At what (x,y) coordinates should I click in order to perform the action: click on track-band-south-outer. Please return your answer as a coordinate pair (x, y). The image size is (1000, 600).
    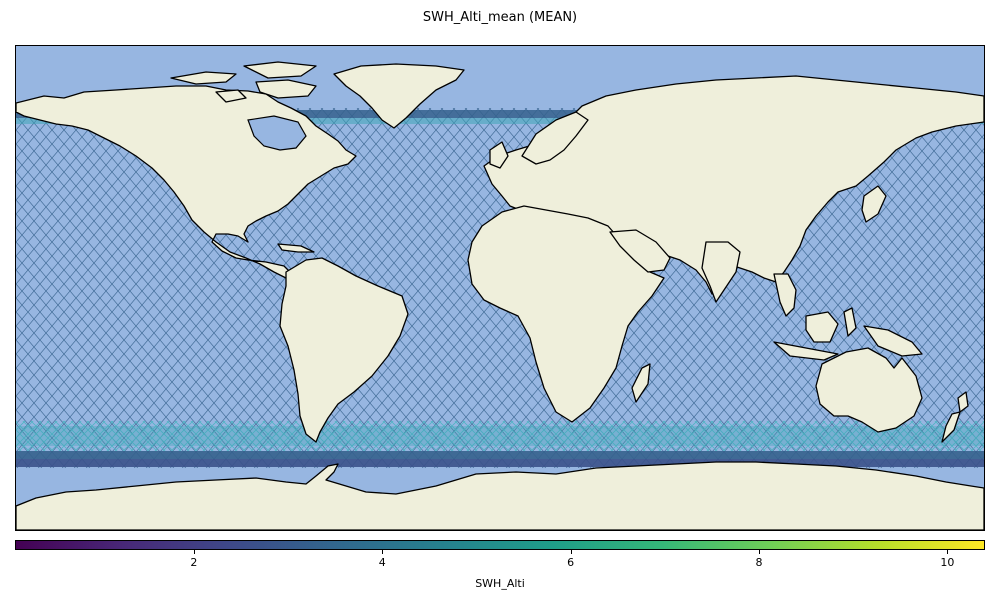
    Looking at the image, I should click on (500, 463).